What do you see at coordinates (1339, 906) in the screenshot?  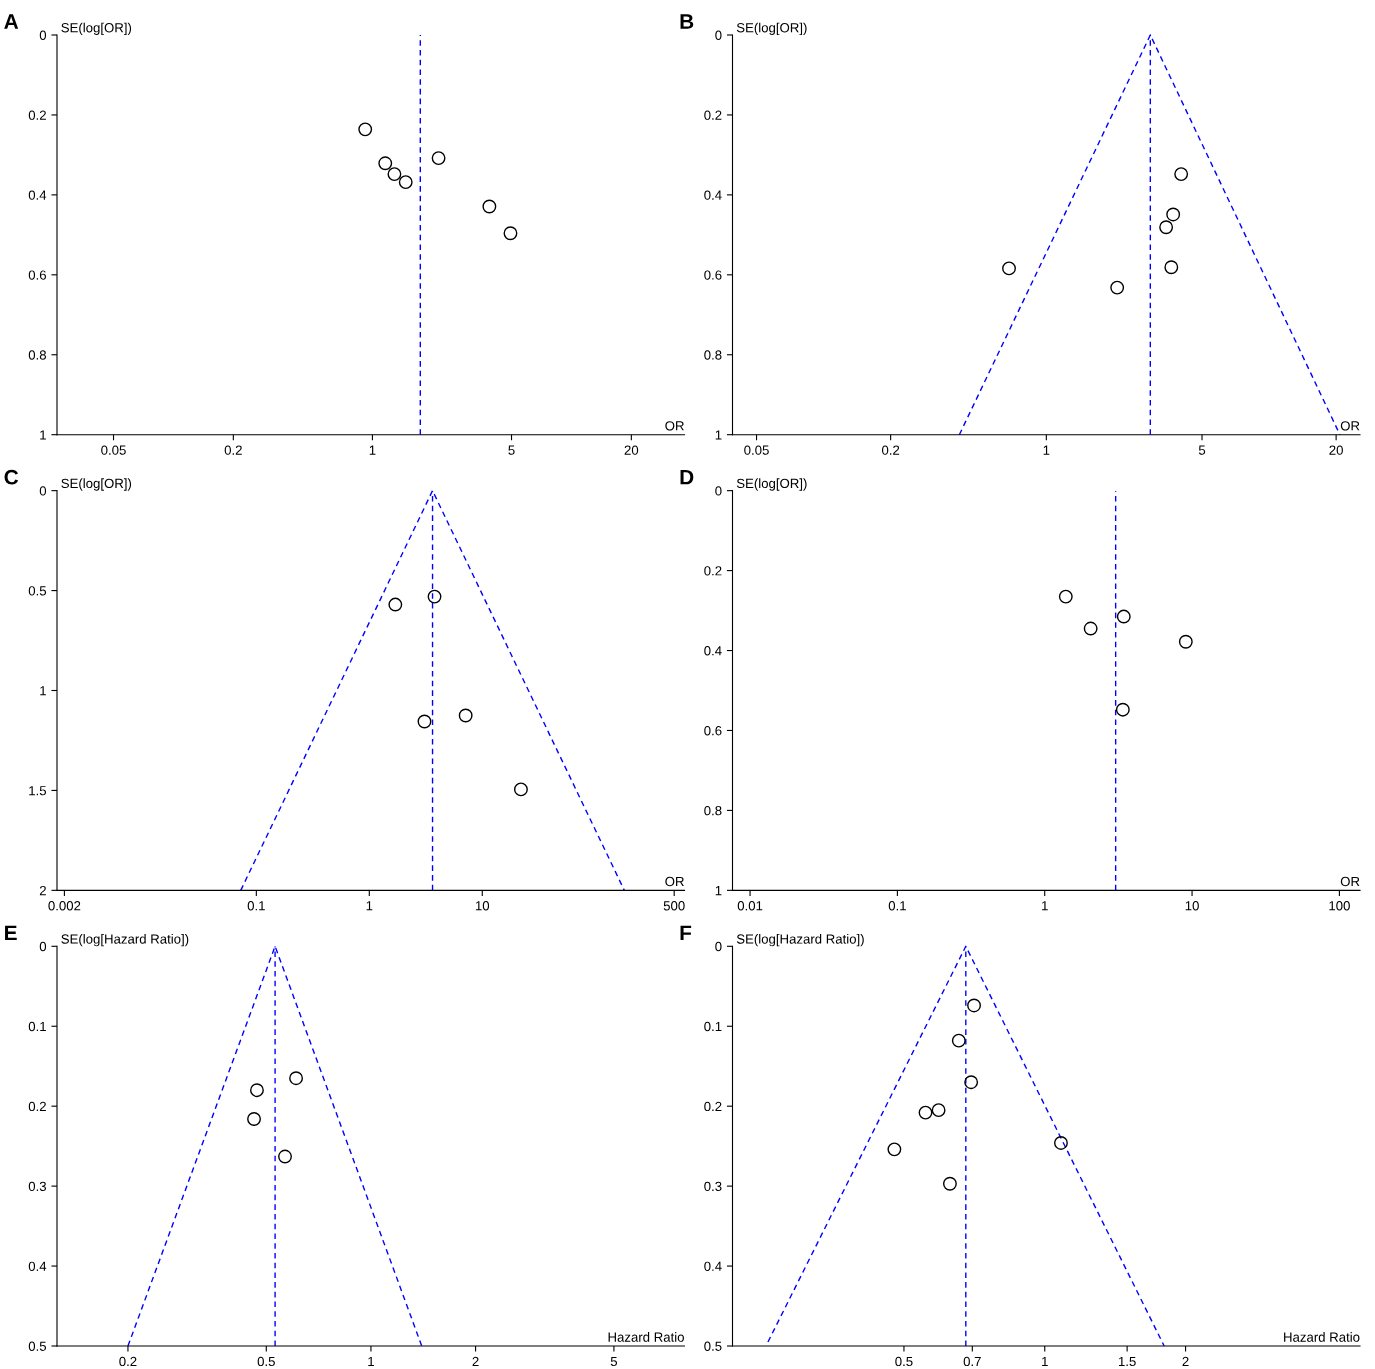 I see `x-tick-label: 100` at bounding box center [1339, 906].